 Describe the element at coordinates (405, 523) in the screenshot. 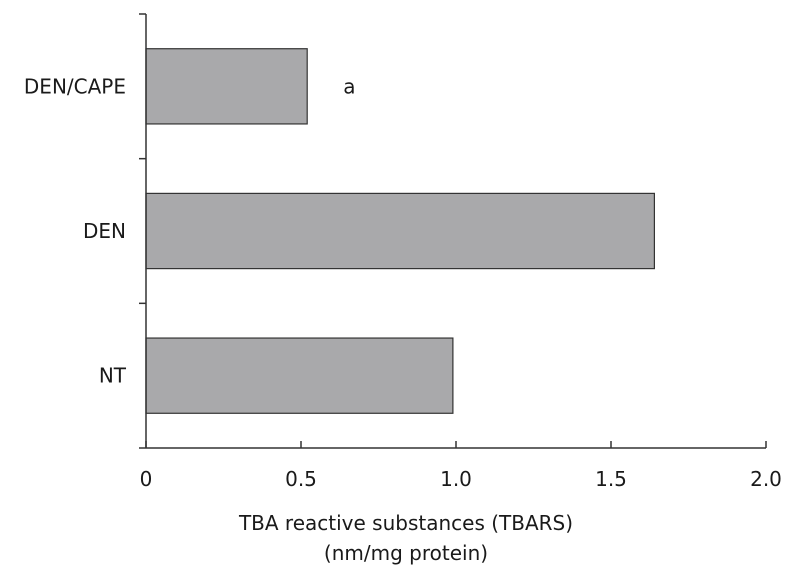

I see `x-axis-title: TBA reactive substances (TBARS)` at that location.